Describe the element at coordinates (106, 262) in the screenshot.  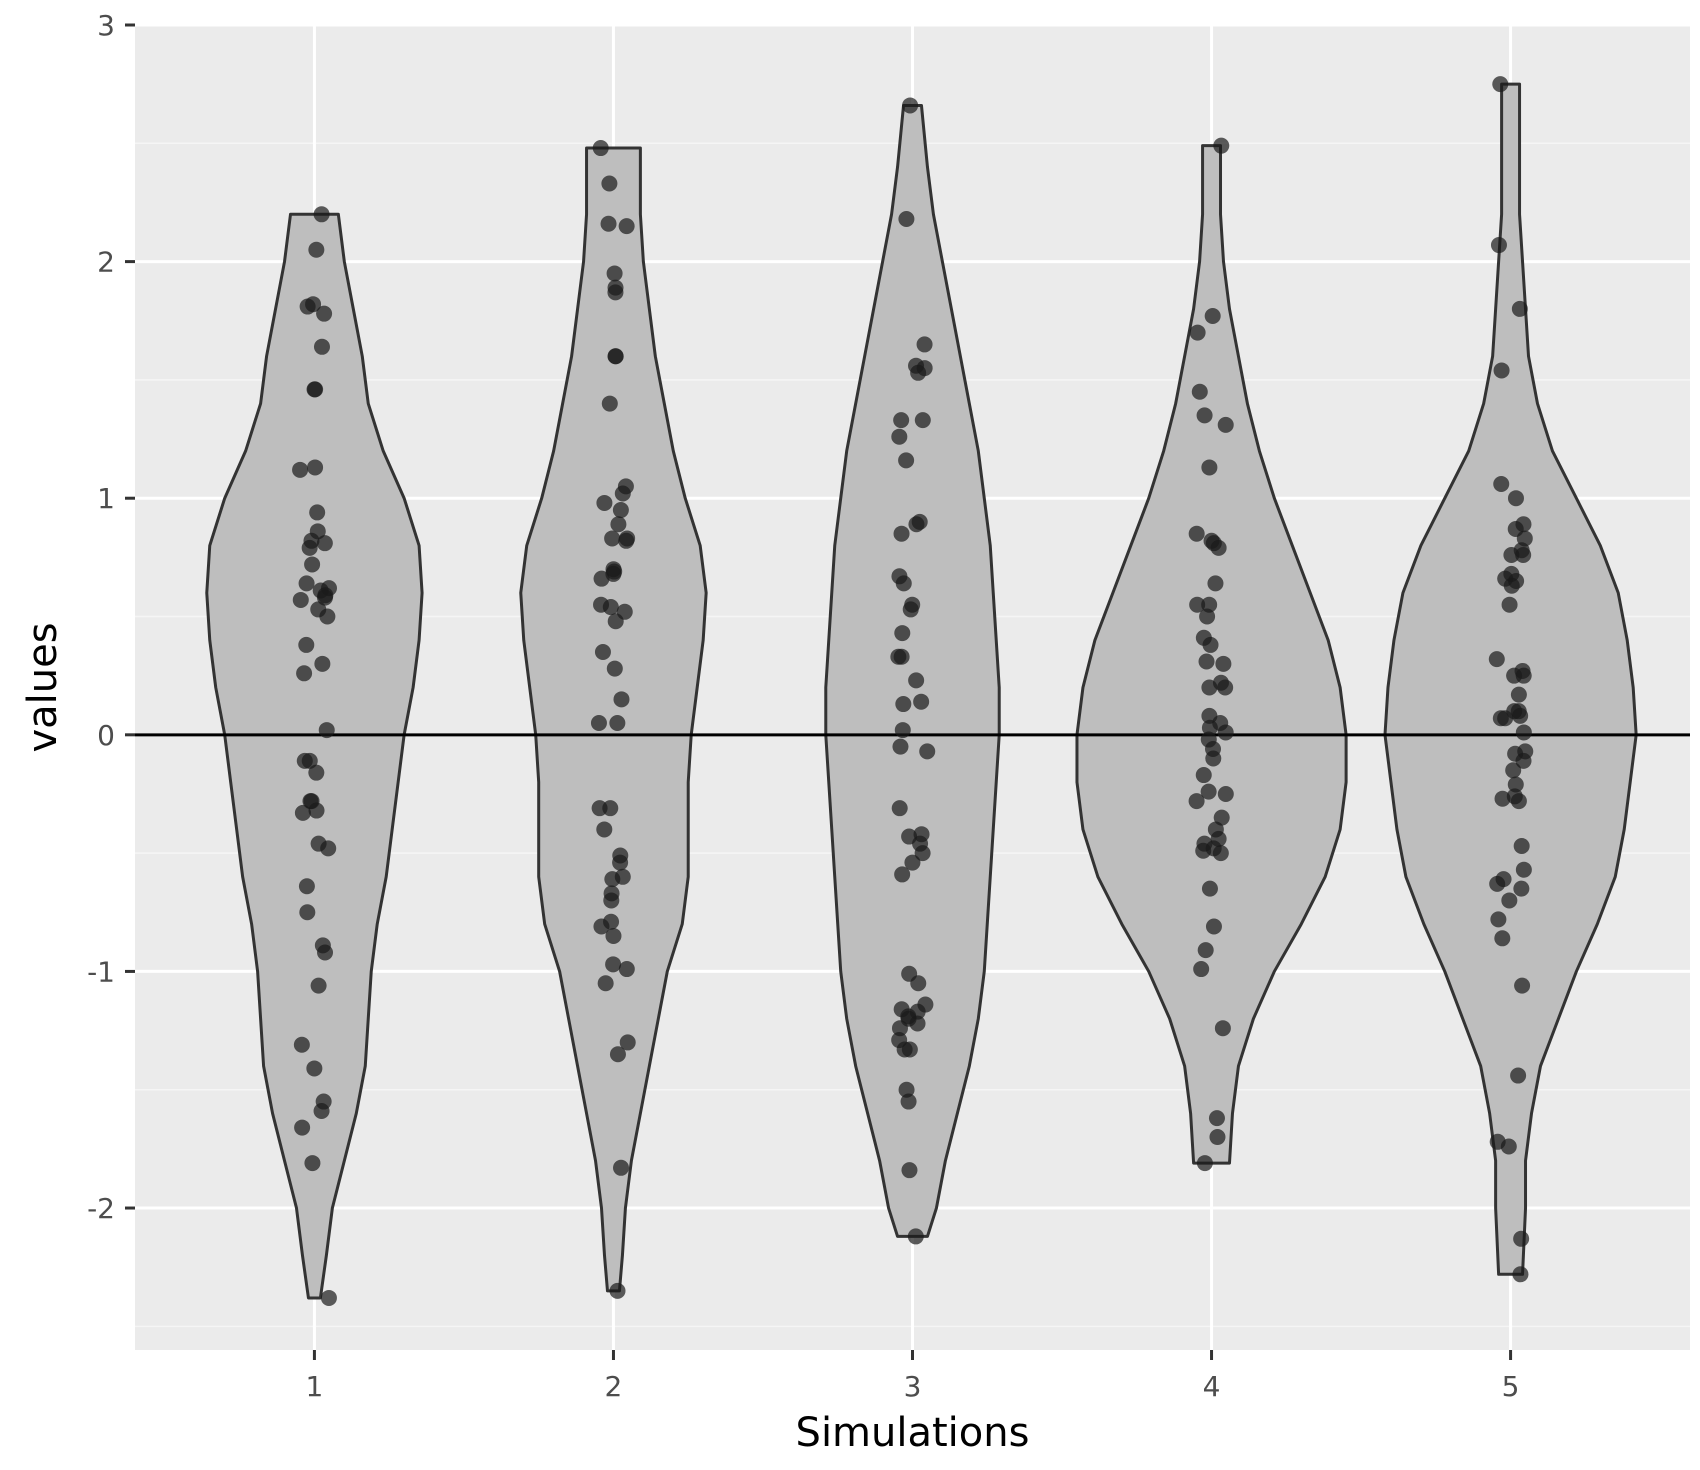
I see `y-tick-label: 2` at that location.